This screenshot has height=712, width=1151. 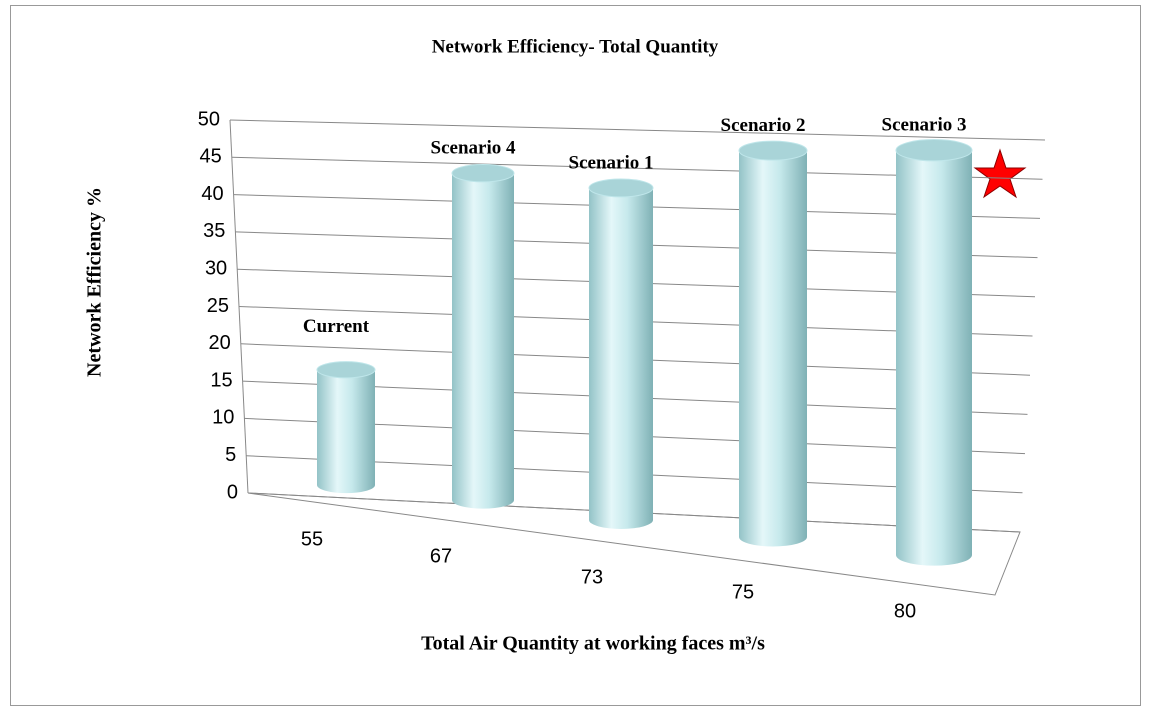 What do you see at coordinates (223, 418) in the screenshot?
I see `y-tick-label: 10` at bounding box center [223, 418].